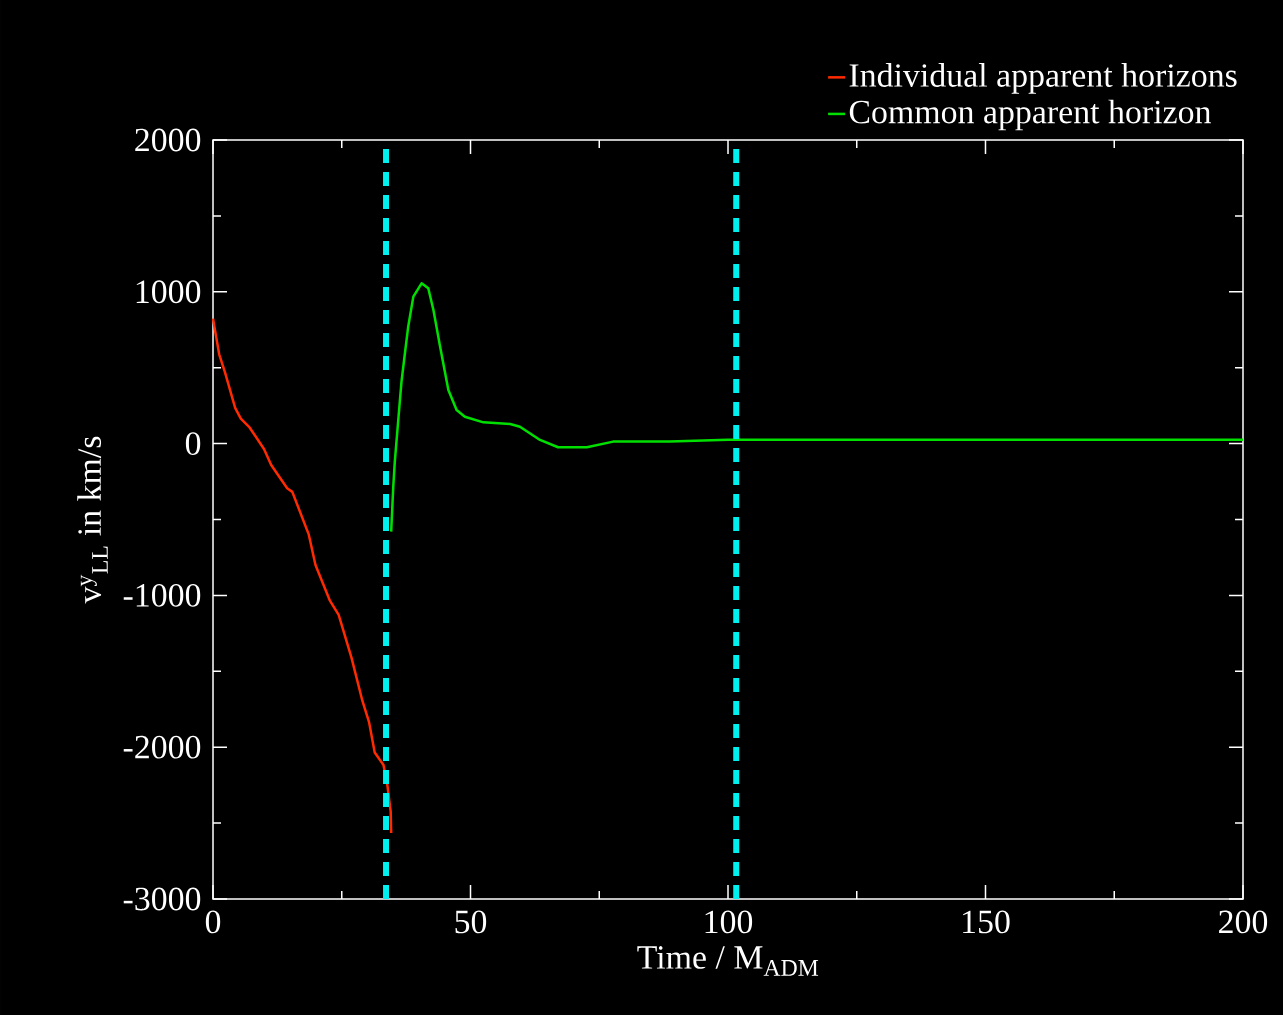 The image size is (1283, 1015). I want to click on x-axis-title: Time / M$_{ADM}$, so click(728, 961).